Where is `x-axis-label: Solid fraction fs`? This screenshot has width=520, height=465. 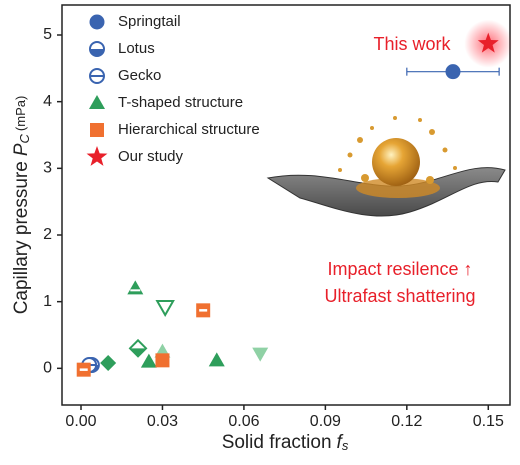
x-axis-label: Solid fraction fs is located at coordinates (285, 442).